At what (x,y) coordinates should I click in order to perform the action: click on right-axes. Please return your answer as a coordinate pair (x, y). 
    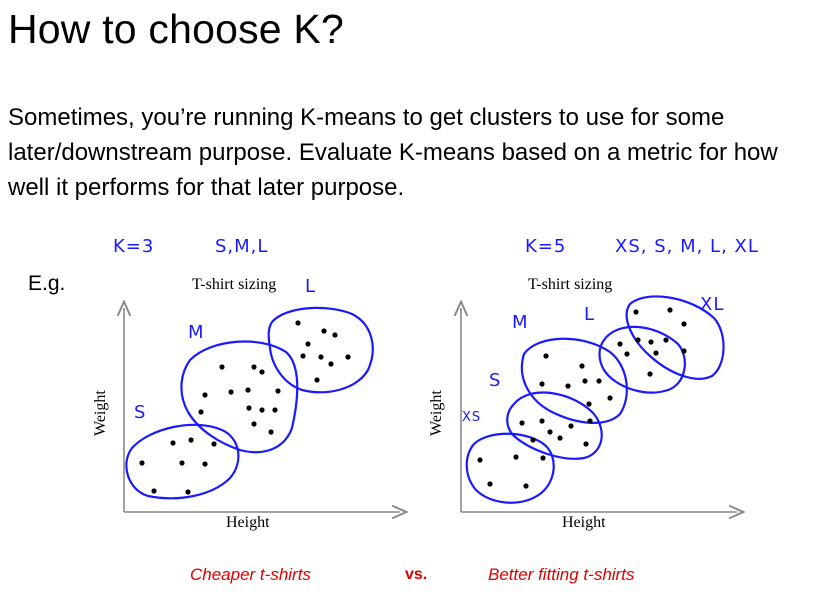
    Looking at the image, I should click on (599, 410).